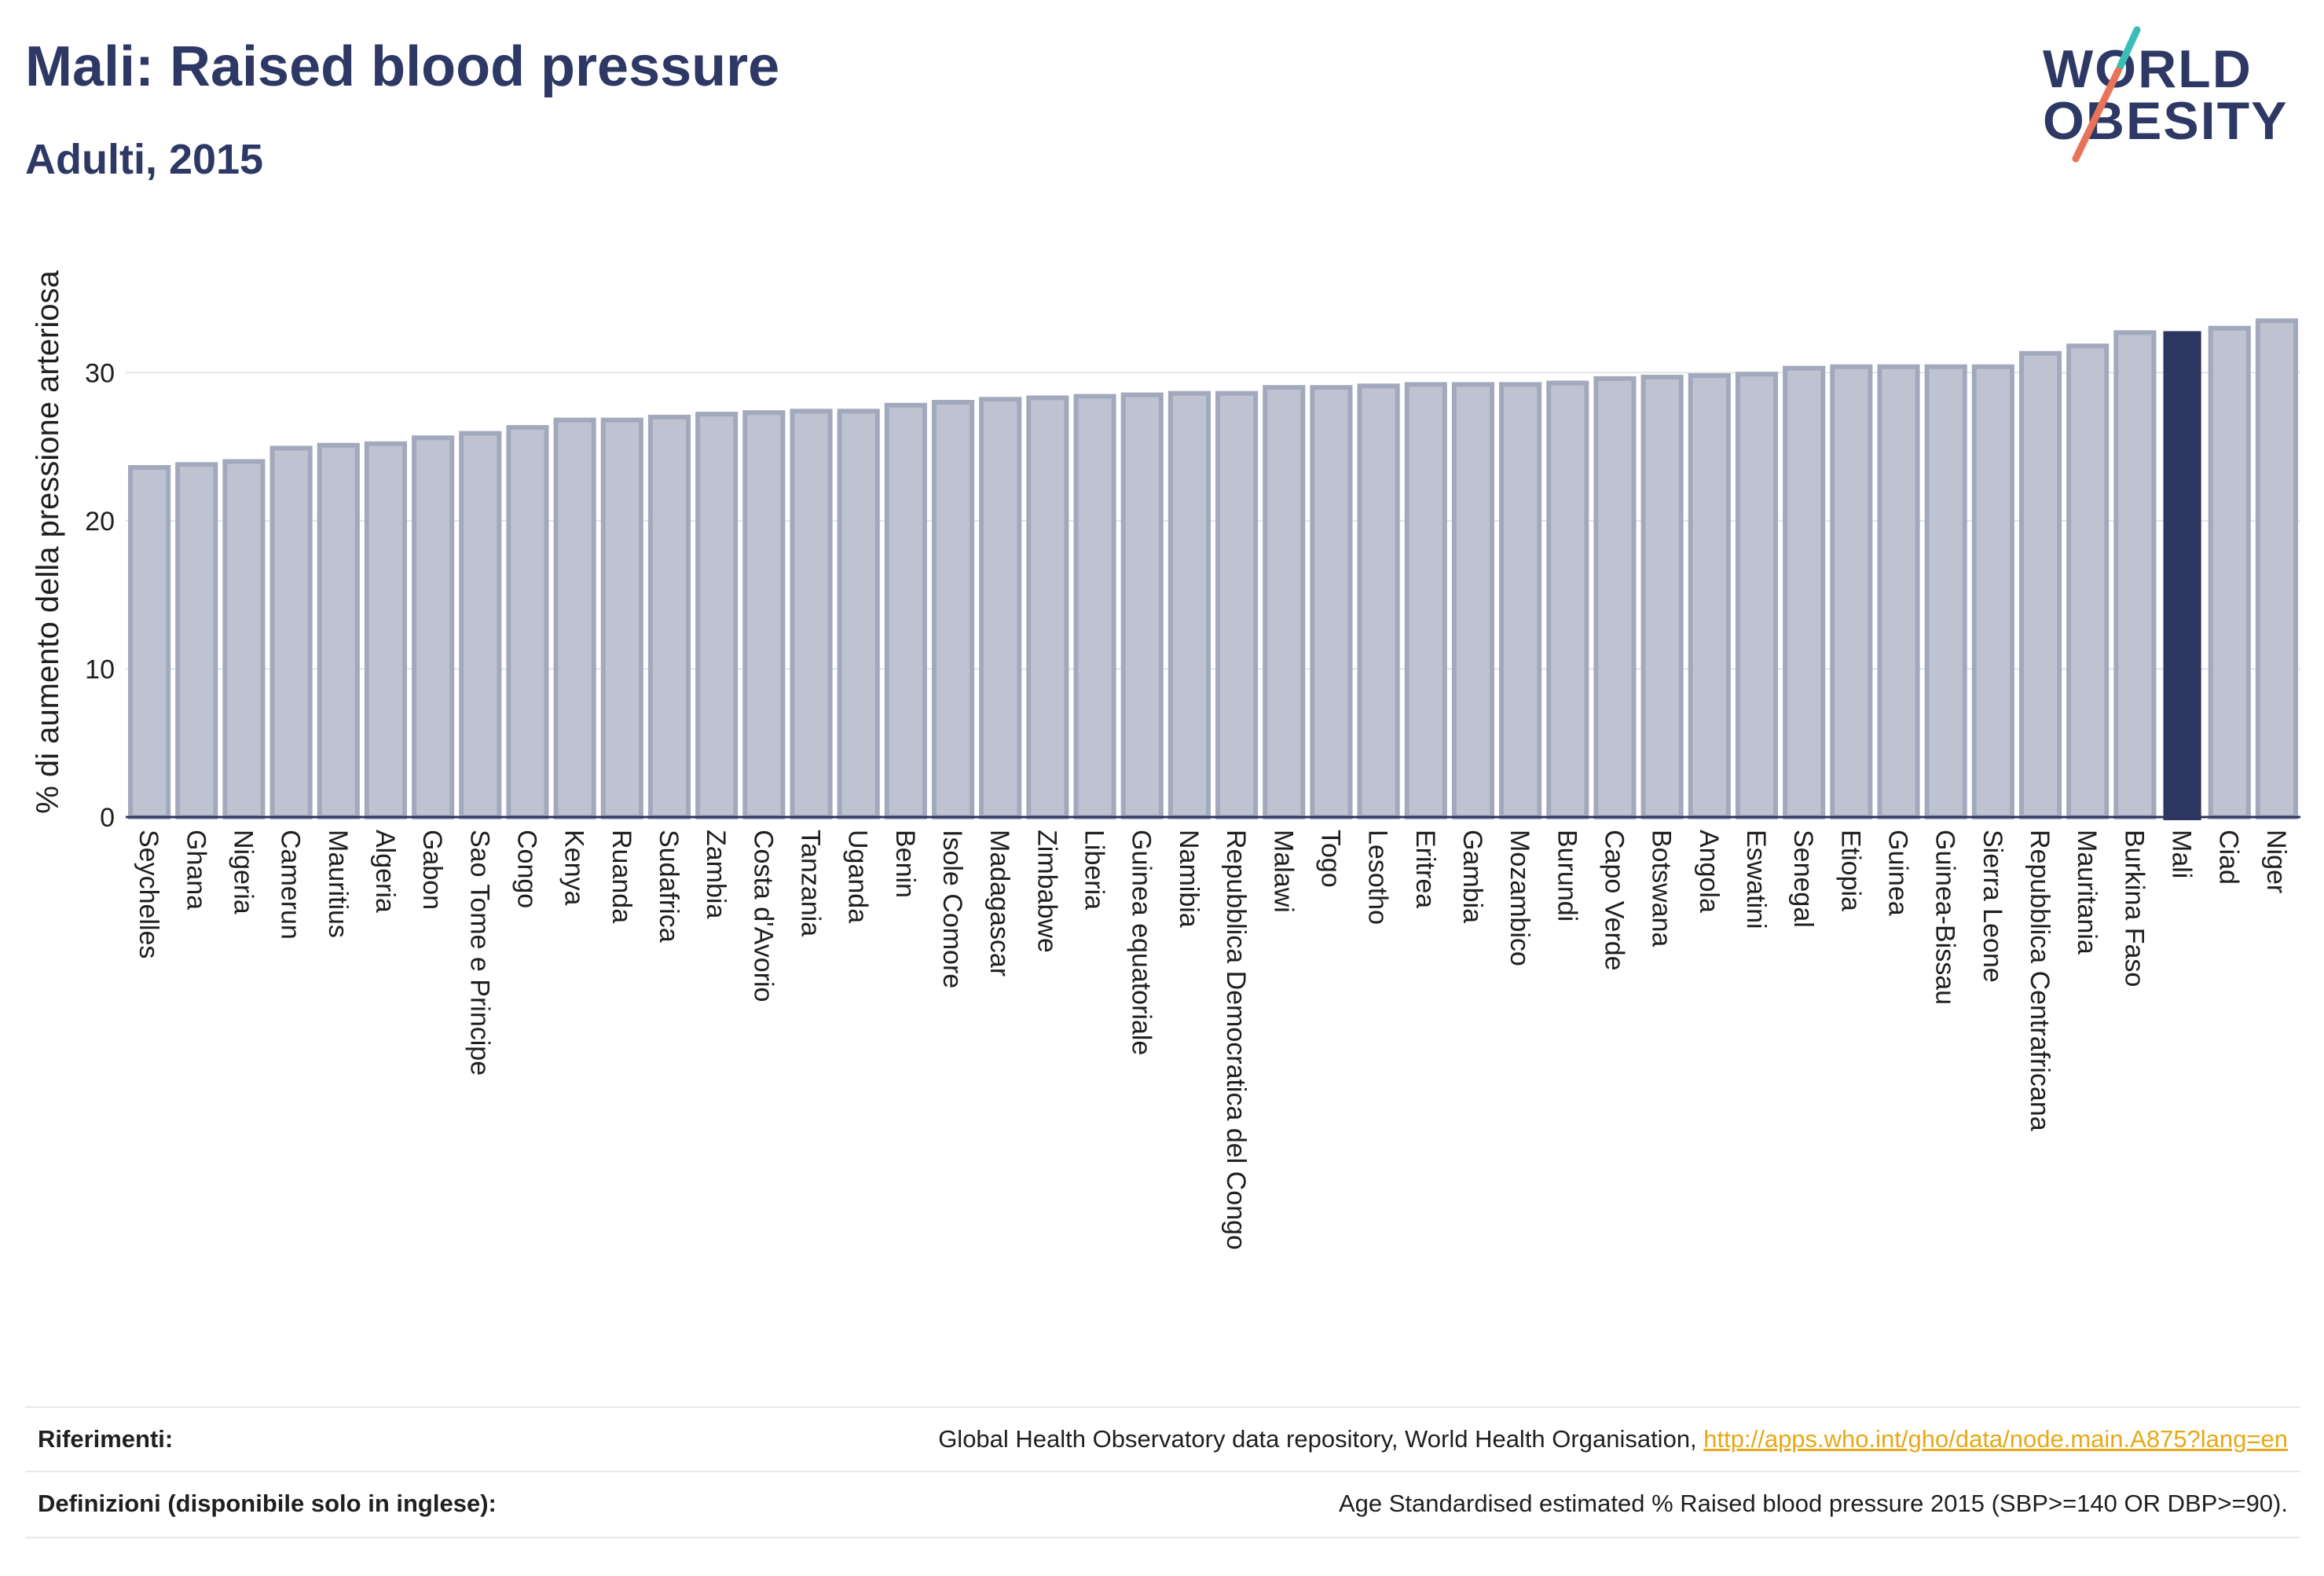 Image resolution: width=2324 pixels, height=1576 pixels. I want to click on x-tick-label: Senegal, so click(1803, 879).